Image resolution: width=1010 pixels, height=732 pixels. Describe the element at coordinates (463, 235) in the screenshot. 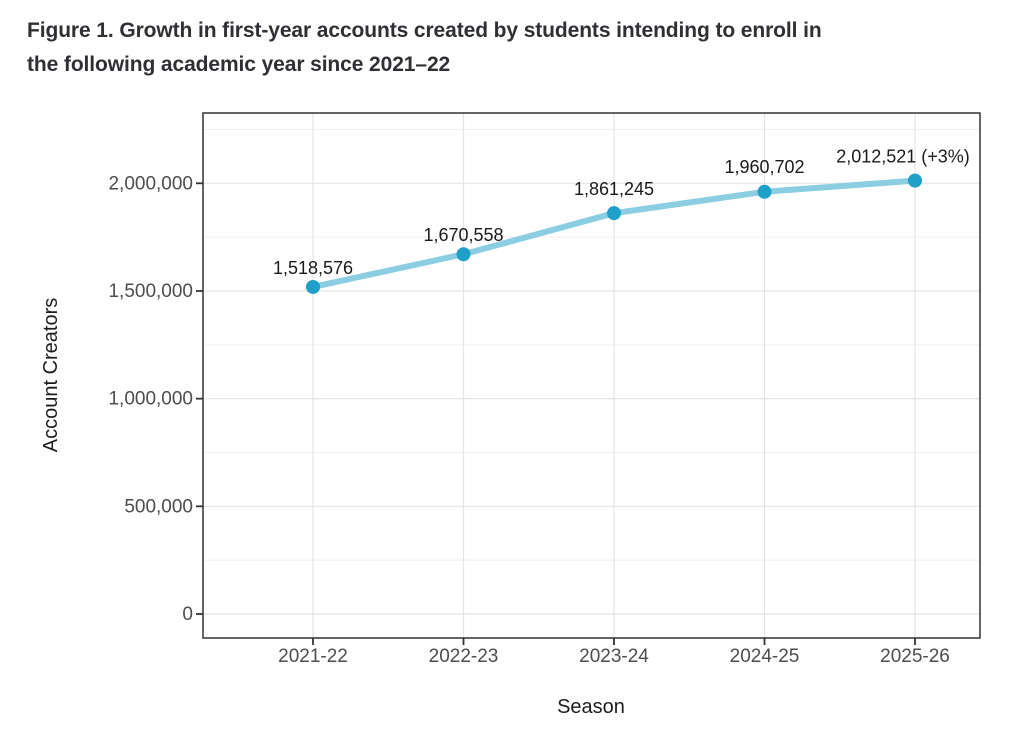

I see `data-point-label: 1,670,558` at that location.